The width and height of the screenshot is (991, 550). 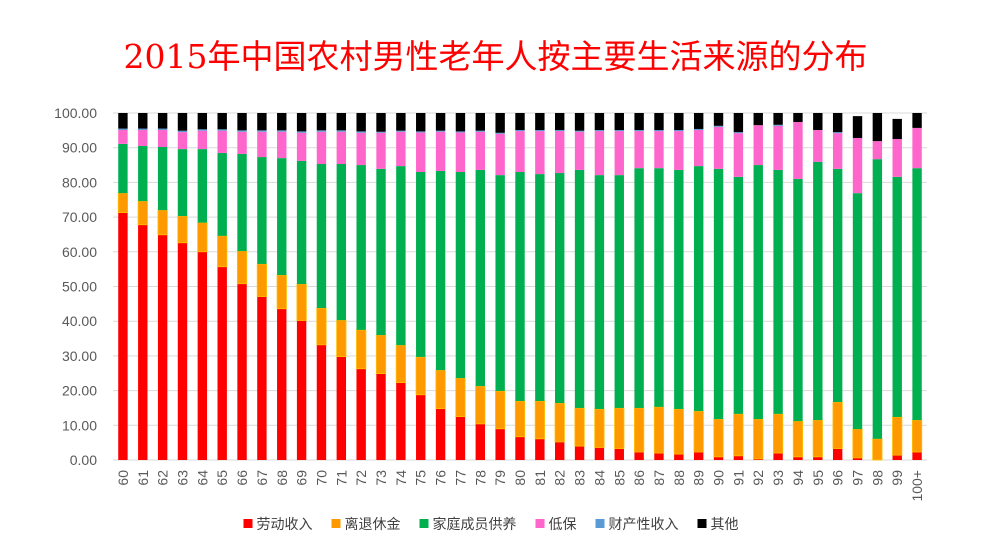 I want to click on bar-segment-4-100+, so click(x=917, y=148).